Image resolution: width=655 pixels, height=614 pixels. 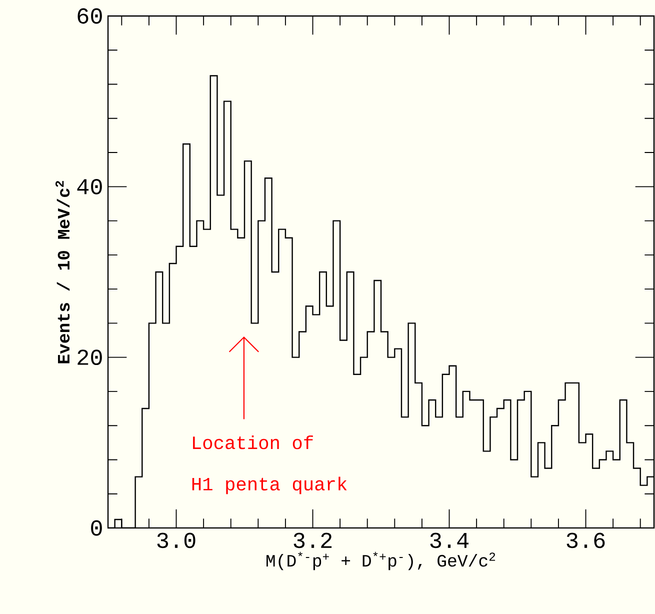 I want to click on annotation: H1 penta quark, so click(x=269, y=485).